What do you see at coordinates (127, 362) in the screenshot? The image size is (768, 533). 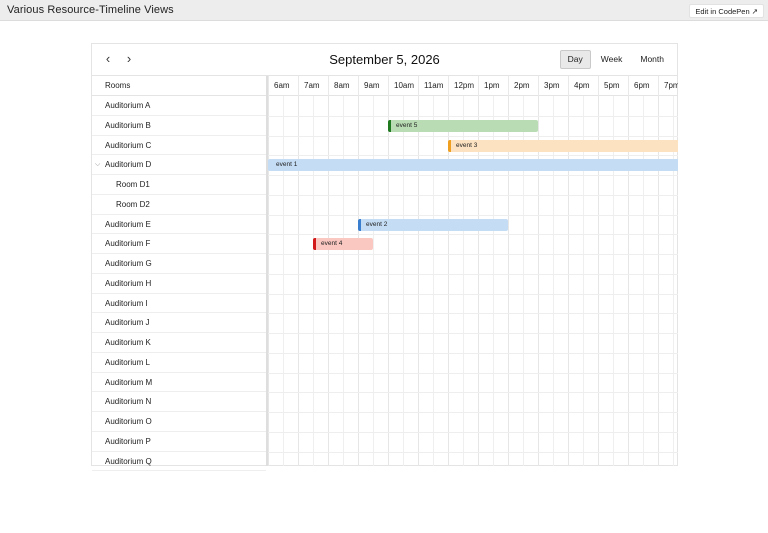 I see `resource-label: Auditorium L` at bounding box center [127, 362].